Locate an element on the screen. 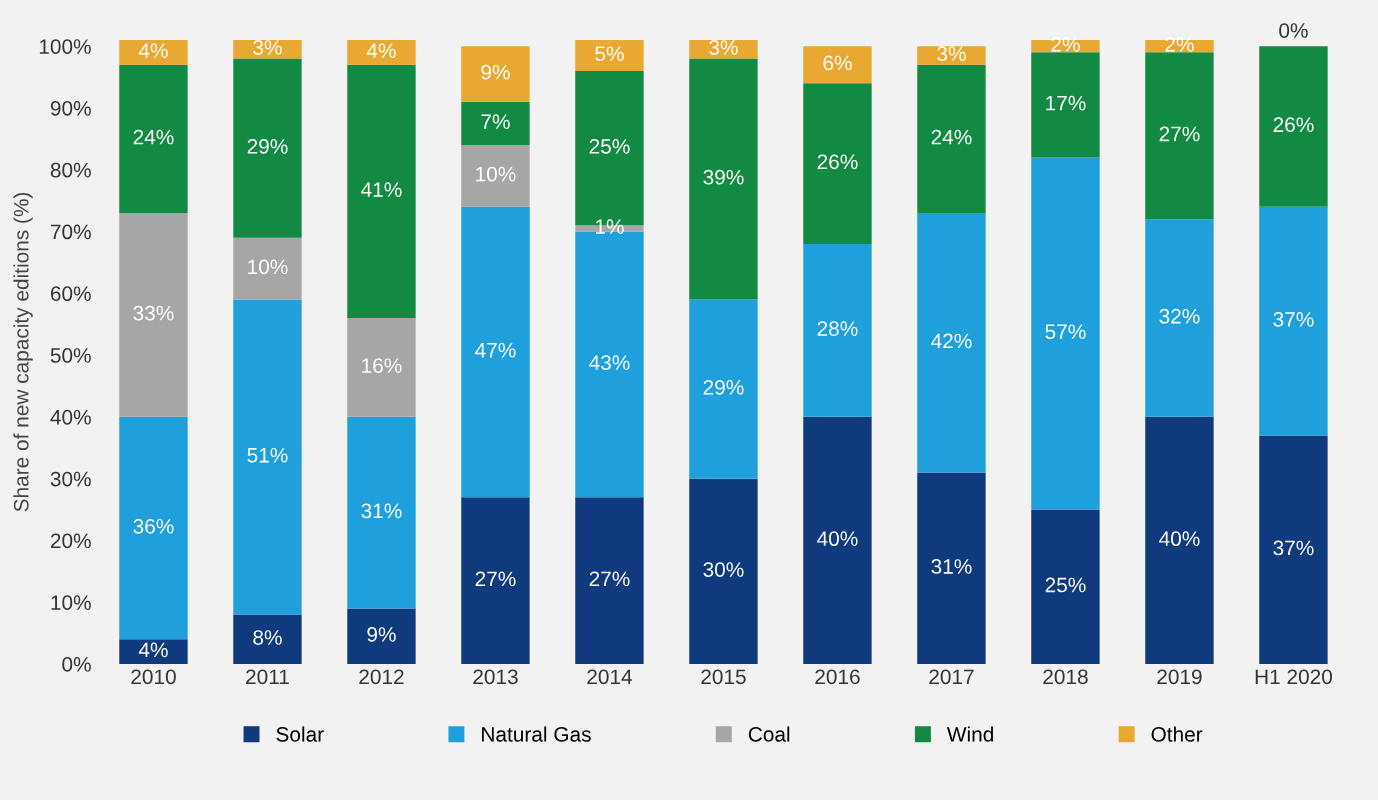 The image size is (1378, 800). legend-label: Coal is located at coordinates (769, 734).